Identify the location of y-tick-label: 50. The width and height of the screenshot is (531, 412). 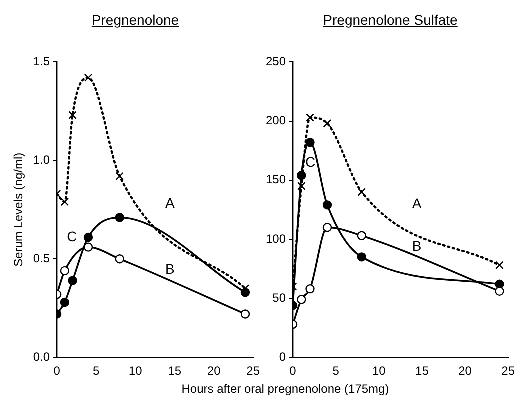
(279, 297).